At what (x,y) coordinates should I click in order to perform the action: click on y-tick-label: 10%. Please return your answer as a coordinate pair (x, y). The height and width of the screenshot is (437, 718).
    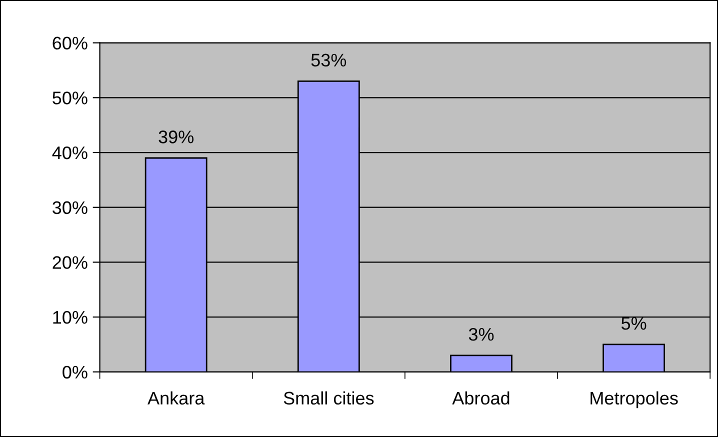
    Looking at the image, I should click on (70, 317).